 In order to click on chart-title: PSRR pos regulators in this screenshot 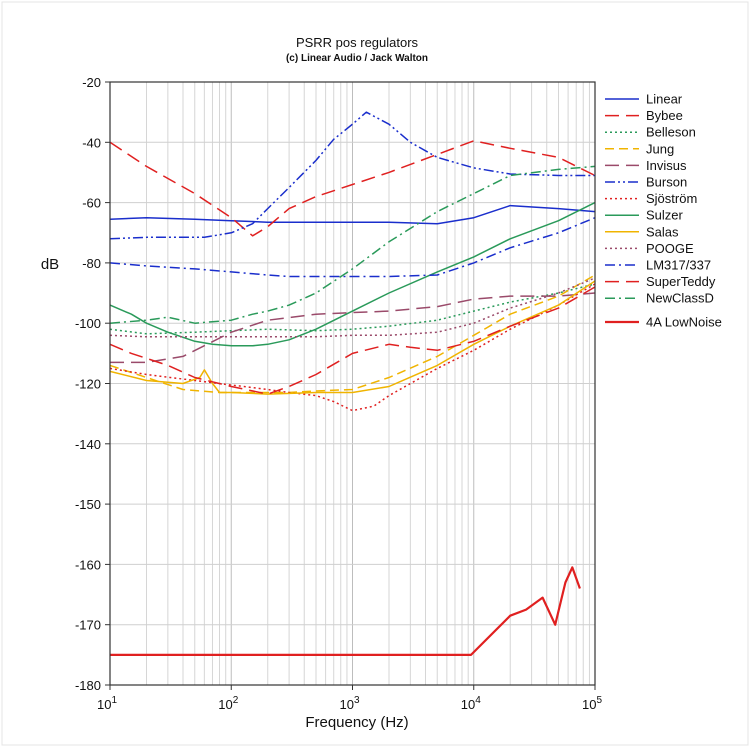, I will do `click(357, 42)`.